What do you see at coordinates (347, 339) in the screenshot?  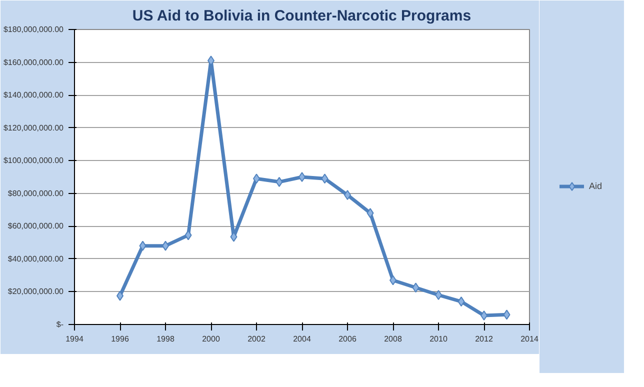 I see `x-tick-label: 2006` at bounding box center [347, 339].